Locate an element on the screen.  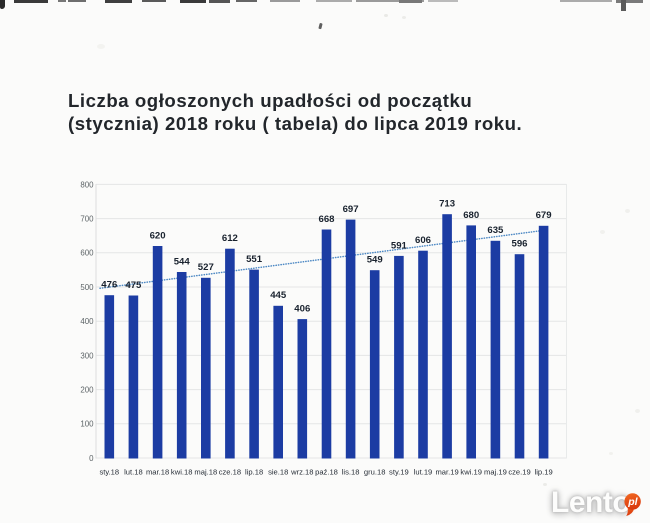
svg-text: kwi.18 is located at coordinates (182, 471).